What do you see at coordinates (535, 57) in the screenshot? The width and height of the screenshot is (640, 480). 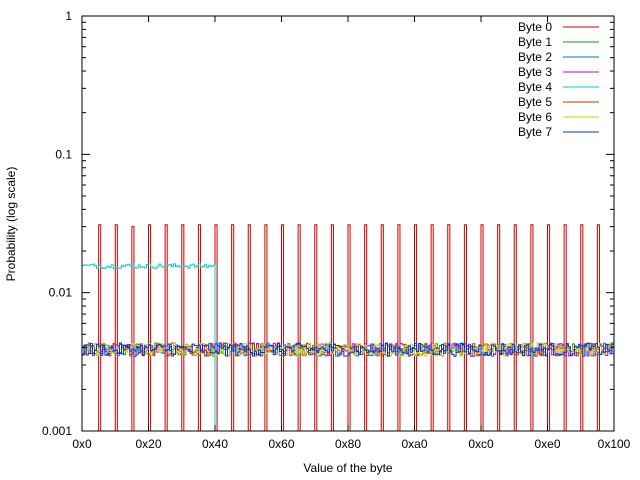 I see `legend-label: Byte 2` at bounding box center [535, 57].